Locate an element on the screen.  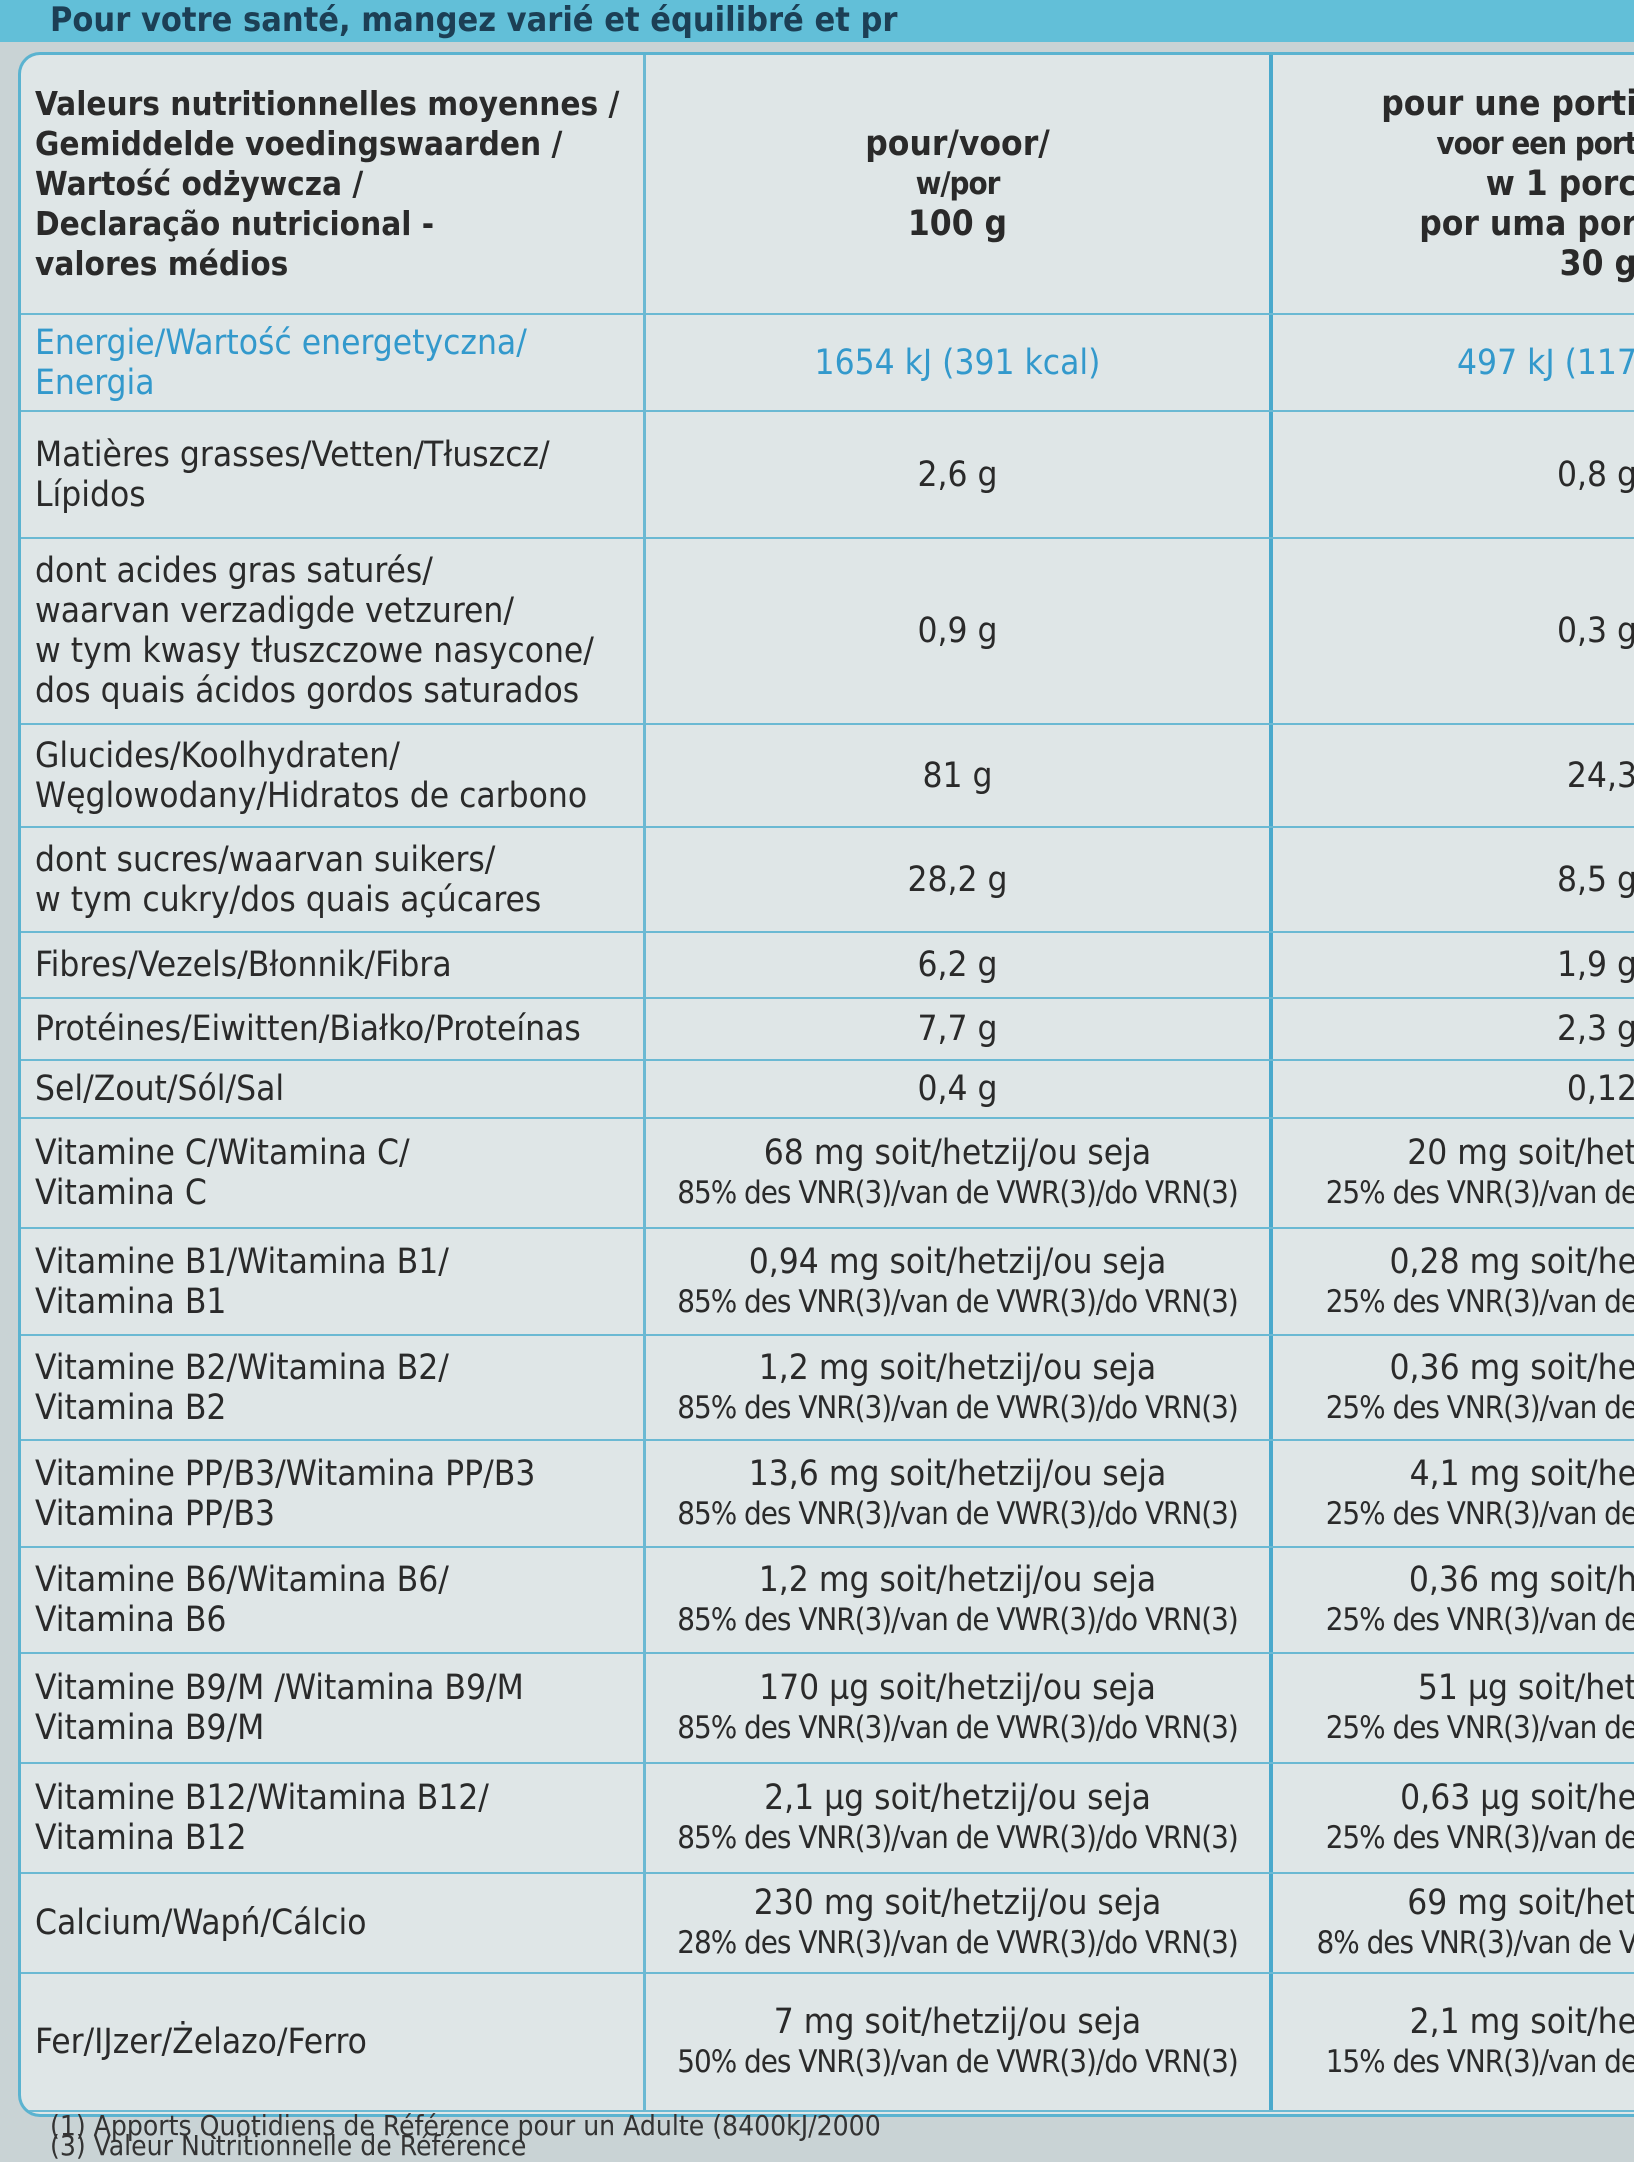
table-cell: 2,3 g is located at coordinates (1453, 1029).